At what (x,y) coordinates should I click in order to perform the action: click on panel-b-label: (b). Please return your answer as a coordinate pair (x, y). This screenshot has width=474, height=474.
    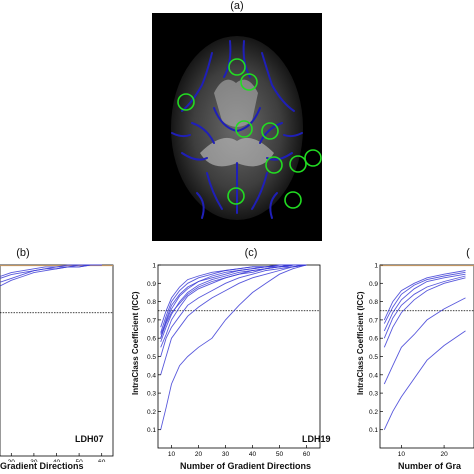
    Looking at the image, I should click on (23, 253).